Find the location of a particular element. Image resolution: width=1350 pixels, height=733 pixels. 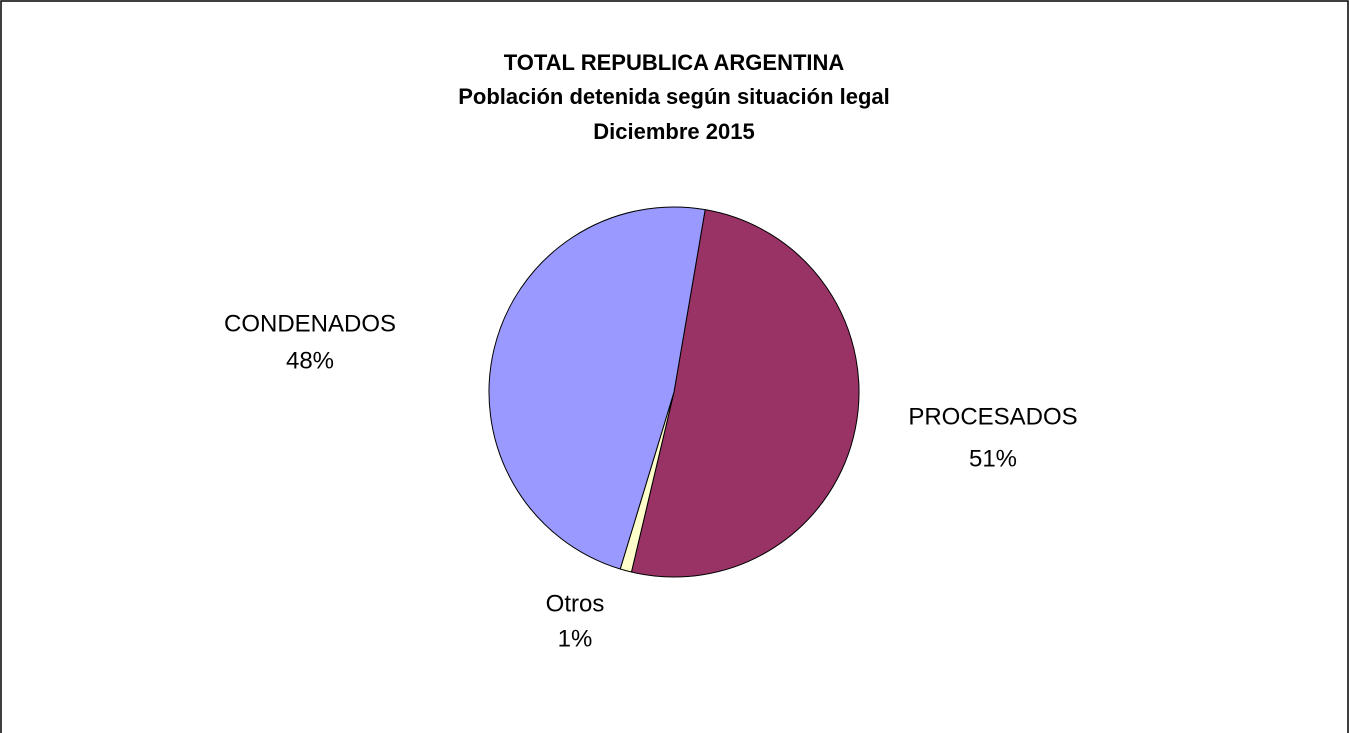

slice-value-label: 1% is located at coordinates (575, 638).